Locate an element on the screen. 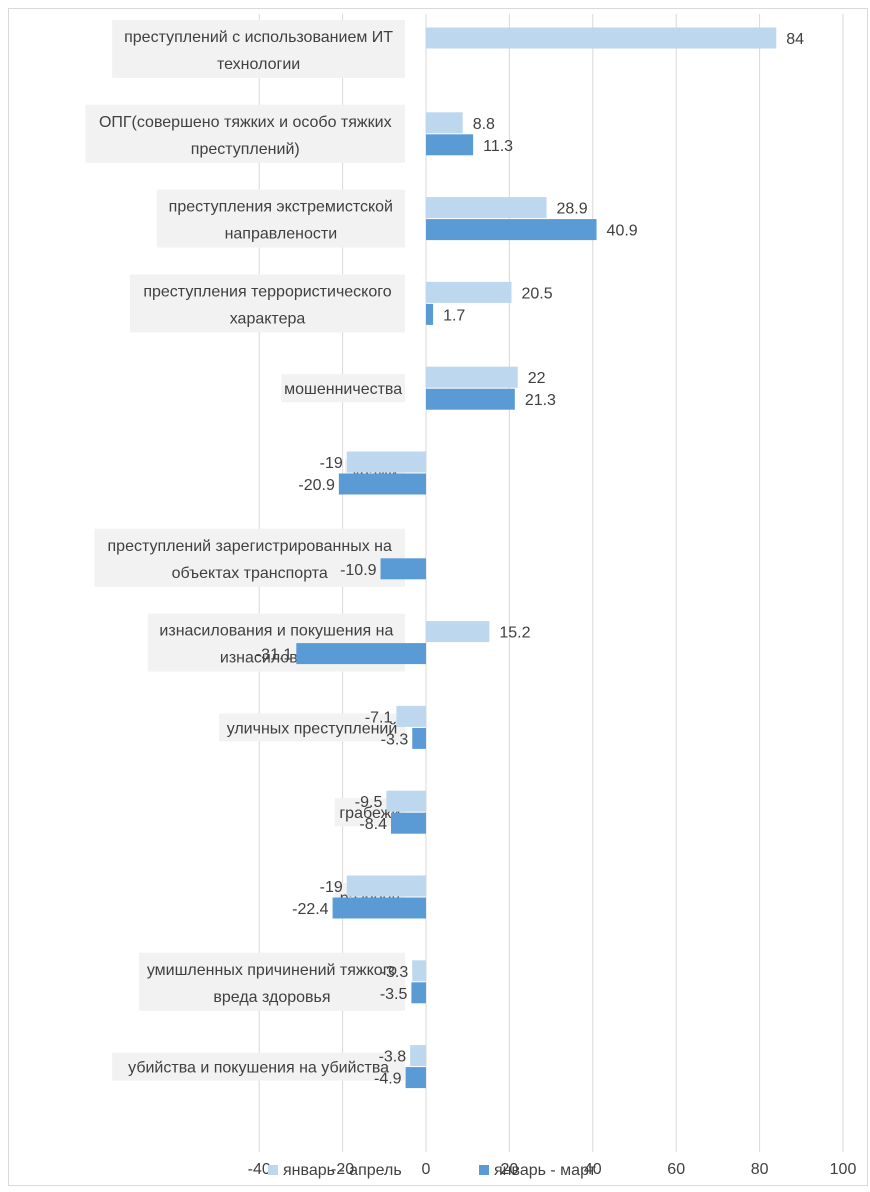 This screenshot has width=870, height=1192. category-label: объектах транспорта is located at coordinates (250, 573).